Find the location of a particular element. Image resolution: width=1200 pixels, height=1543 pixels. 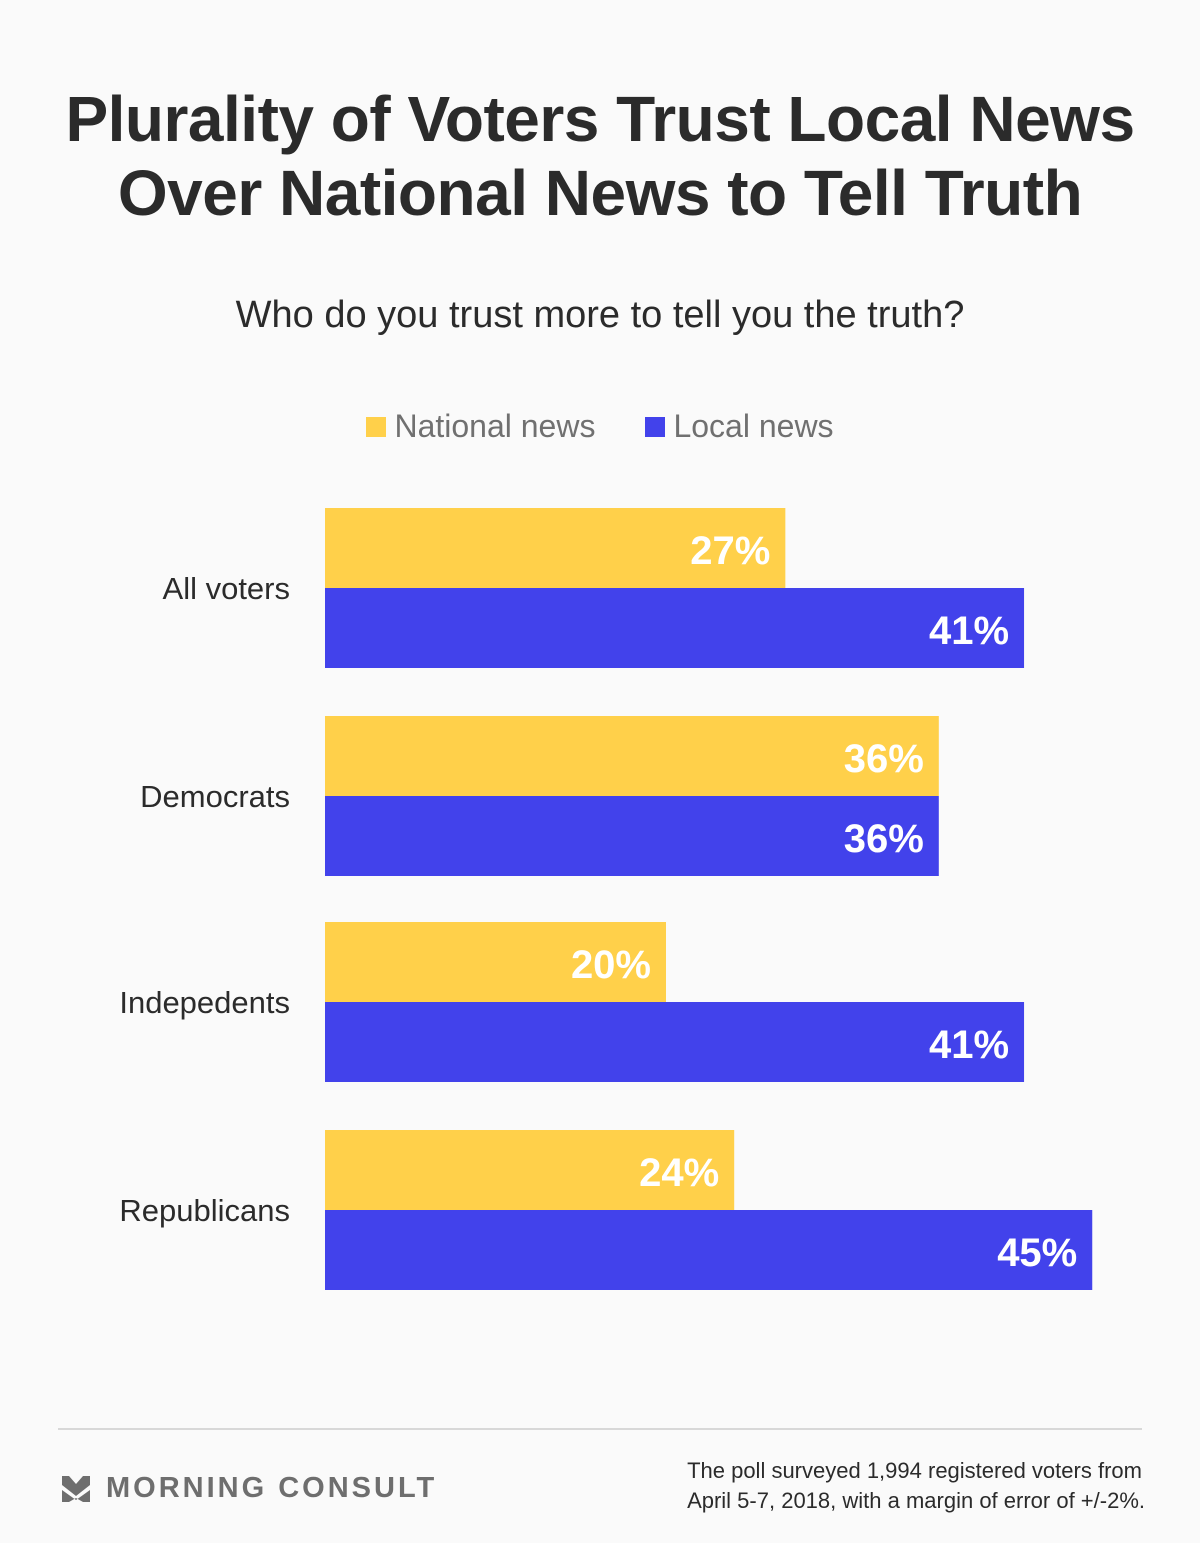

legend-swatch-local is located at coordinates (655, 426).